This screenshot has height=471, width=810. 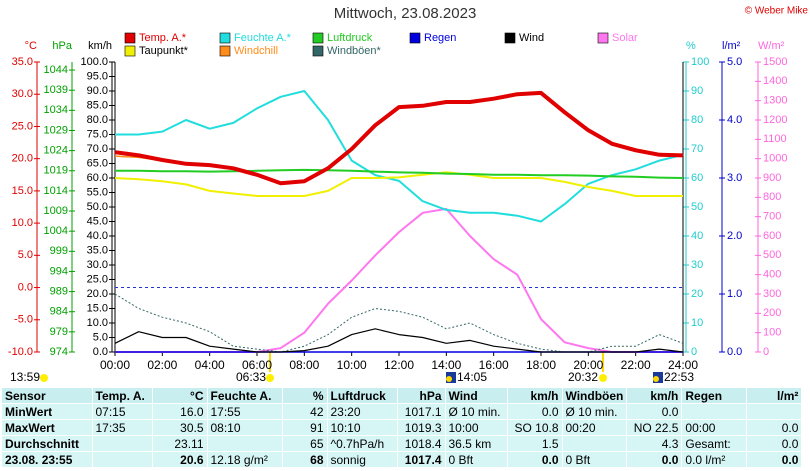 I want to click on y-tick-label: 40.0, so click(x=97, y=236).